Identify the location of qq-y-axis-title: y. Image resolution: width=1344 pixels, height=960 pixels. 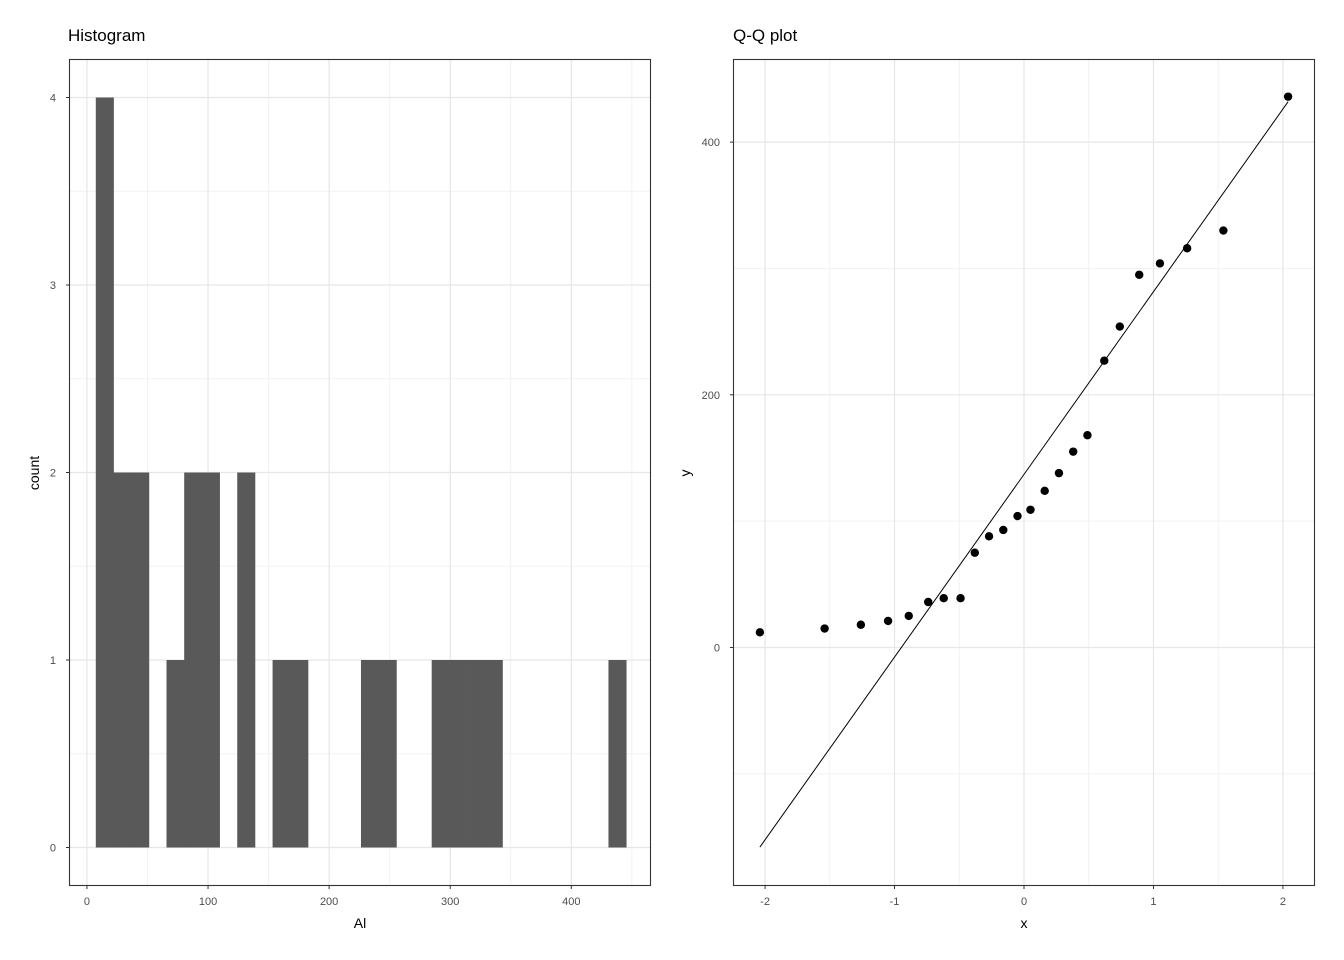
(685, 473).